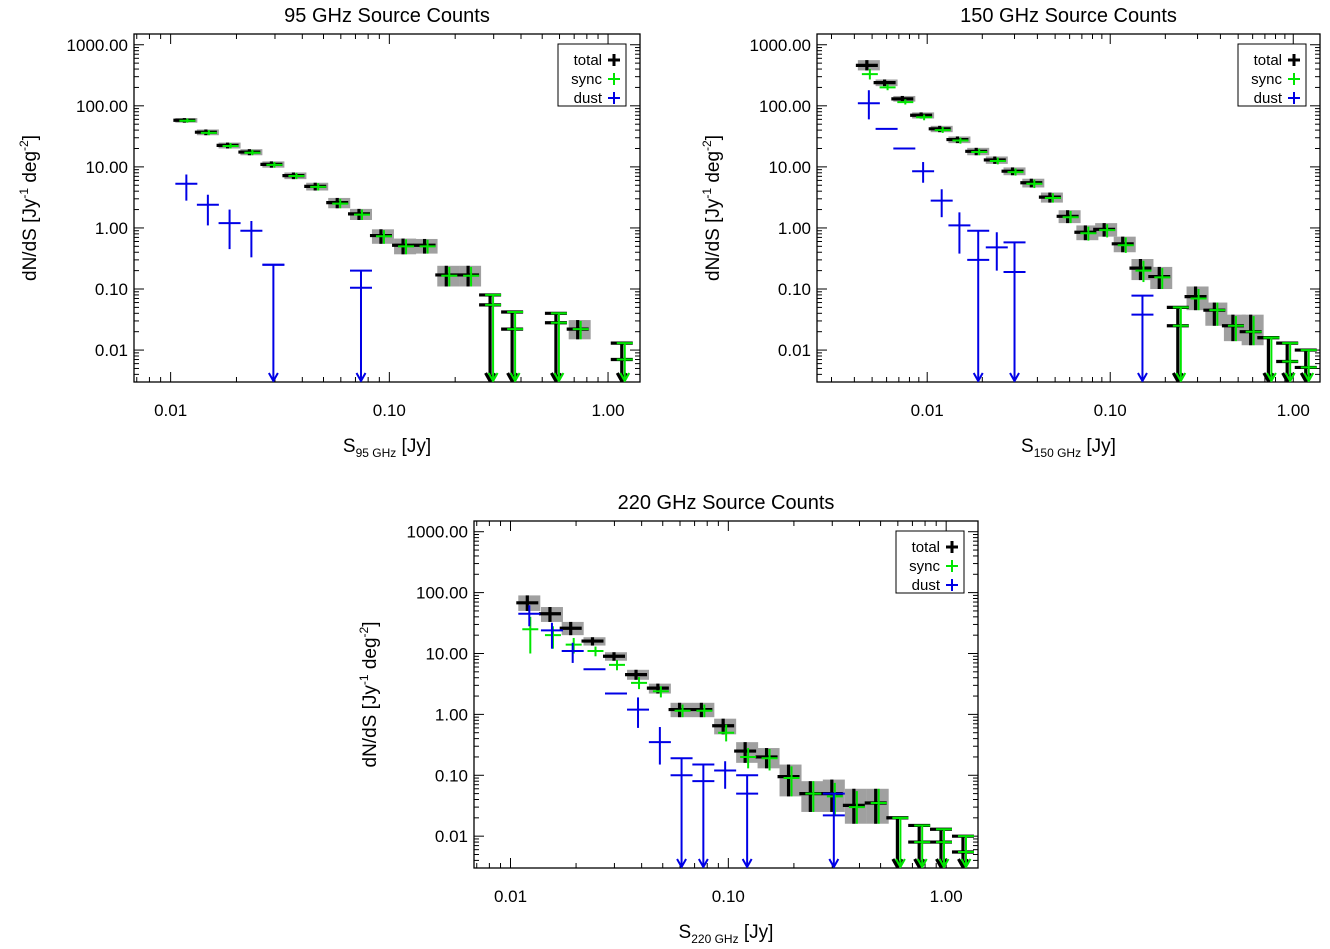  Describe the element at coordinates (685, 932) in the screenshot. I see `x-axis-label-main: S` at that location.